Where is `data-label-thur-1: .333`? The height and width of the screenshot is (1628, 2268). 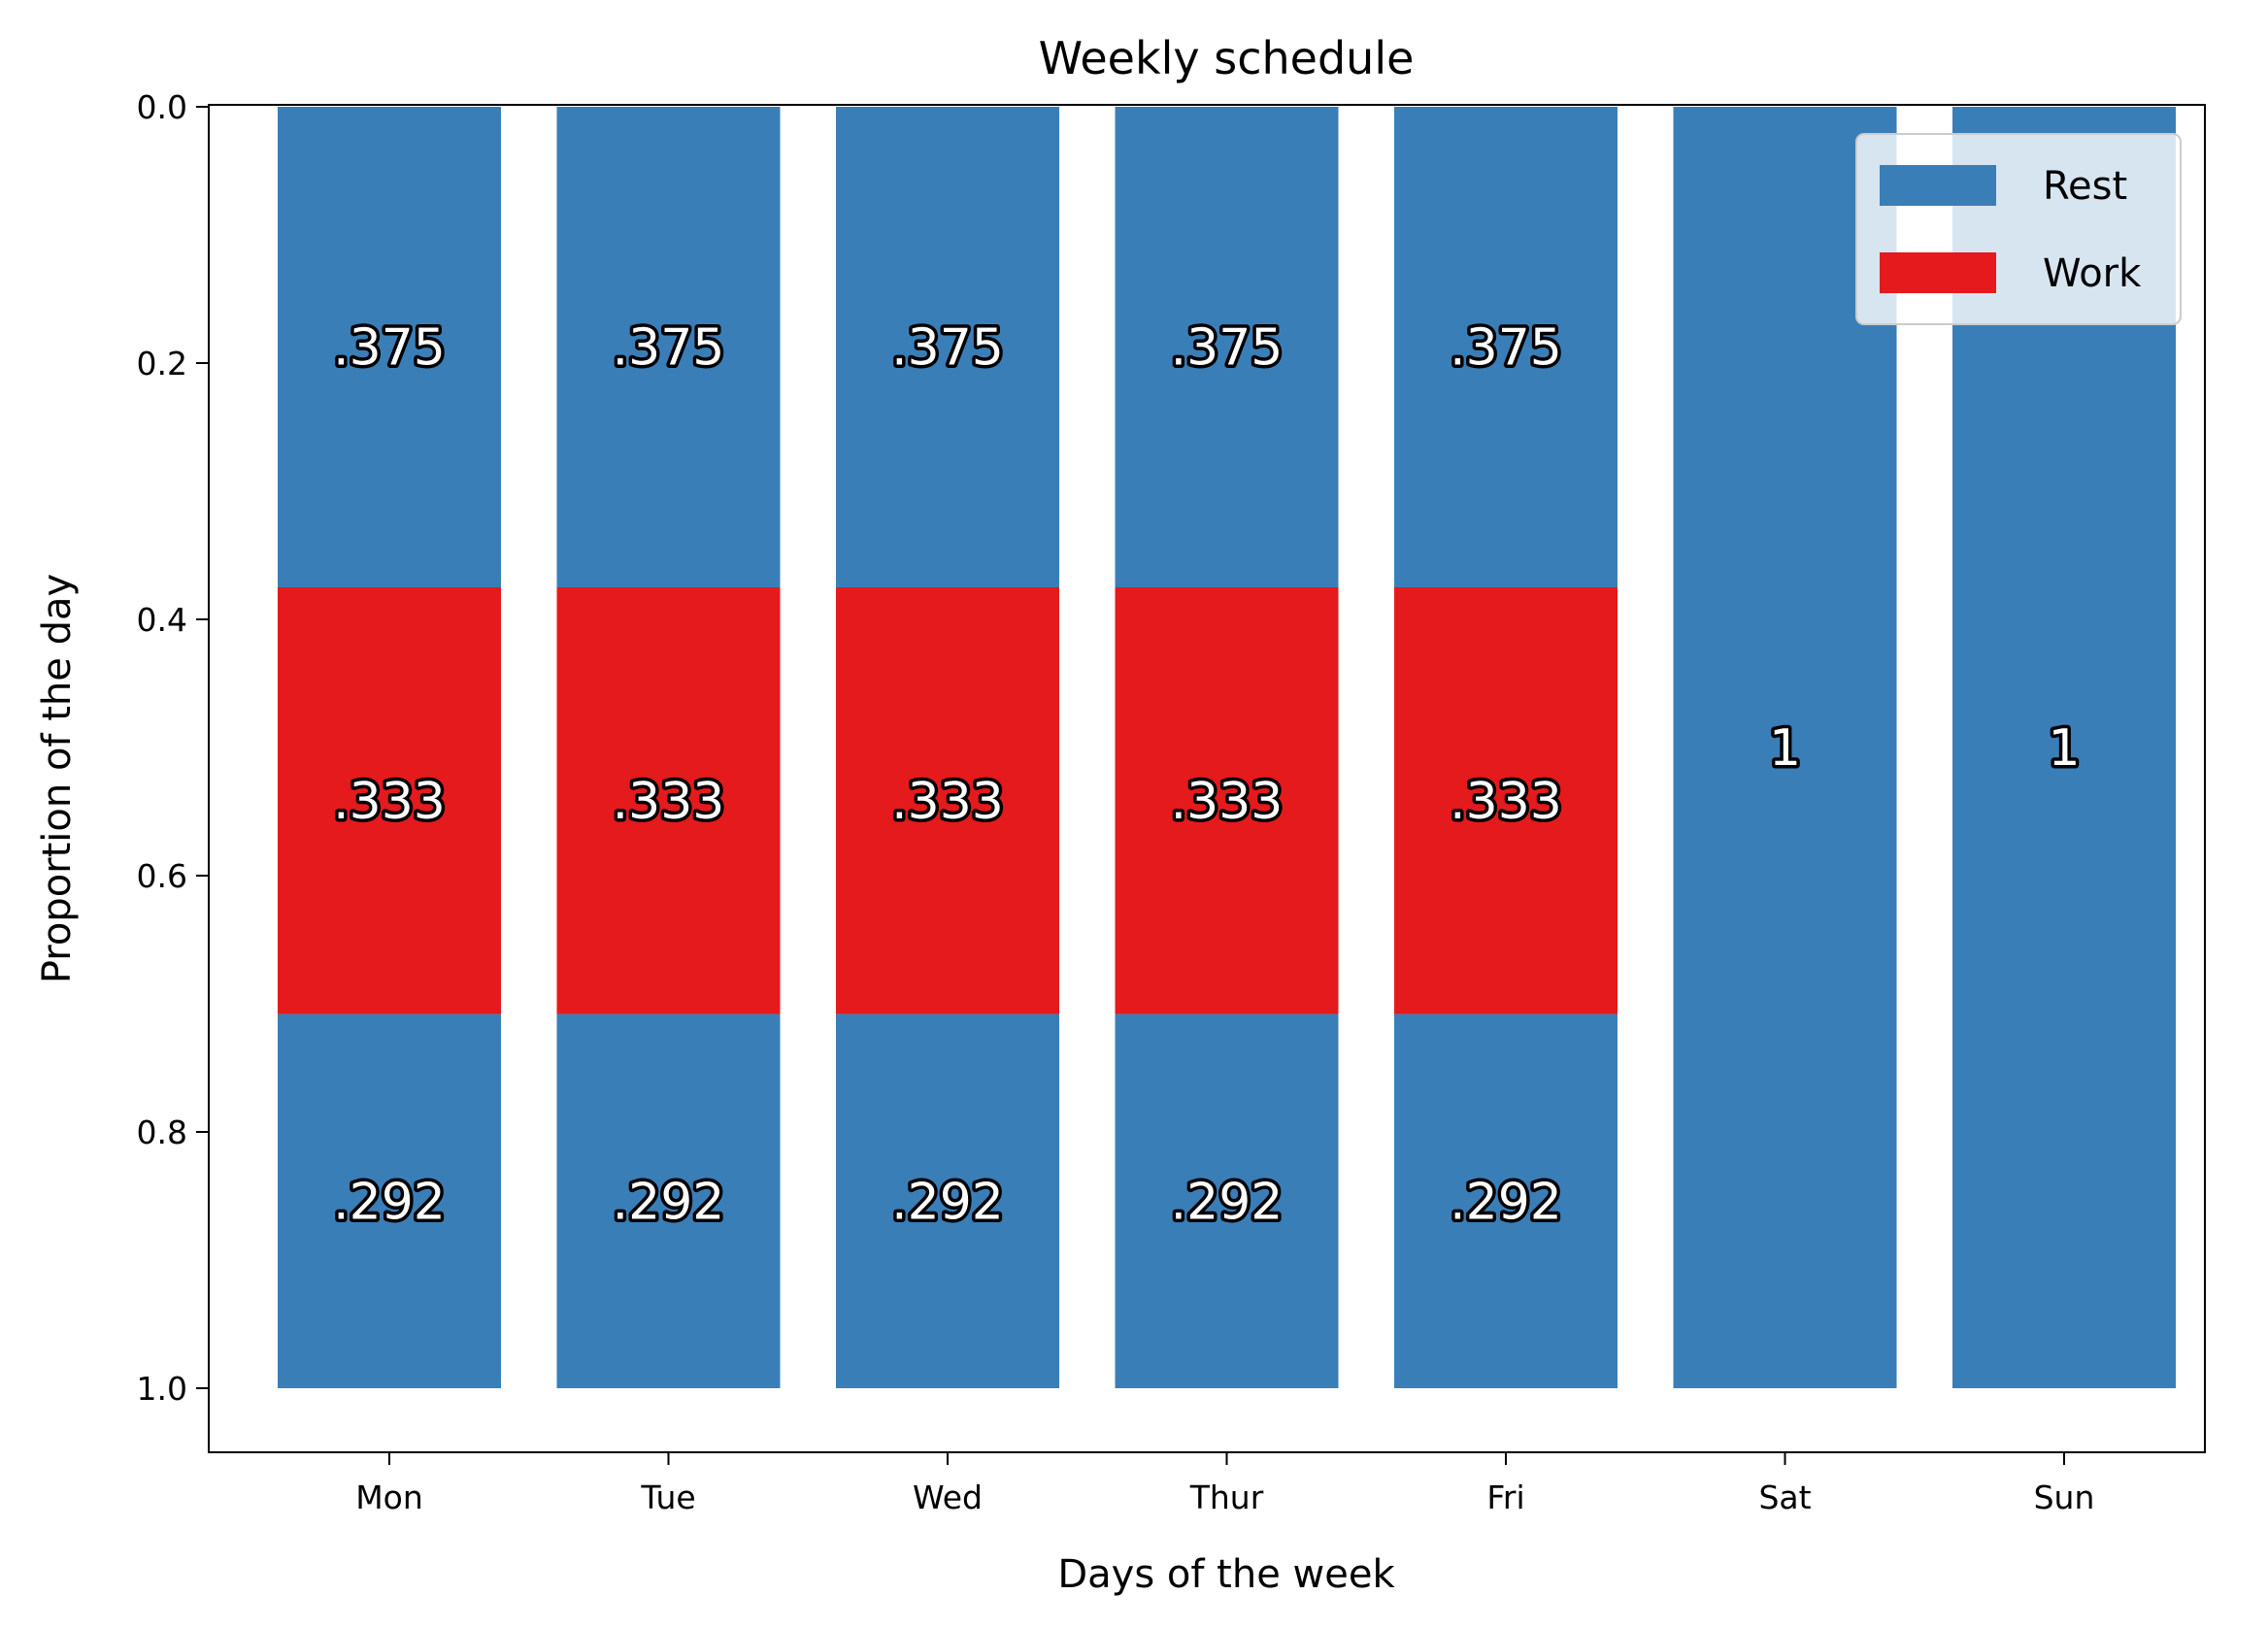
data-label-thur-1: .333 is located at coordinates (1227, 802).